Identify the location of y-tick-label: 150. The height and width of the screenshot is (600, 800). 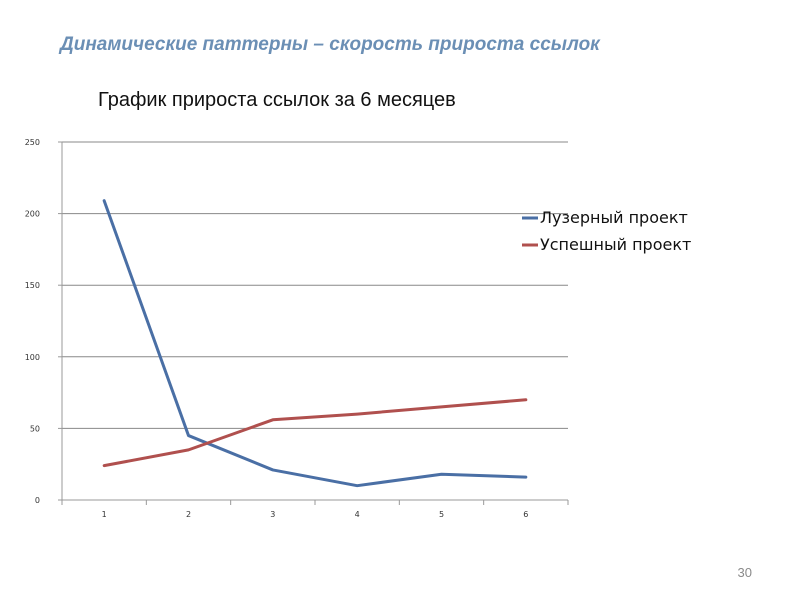
(32, 285).